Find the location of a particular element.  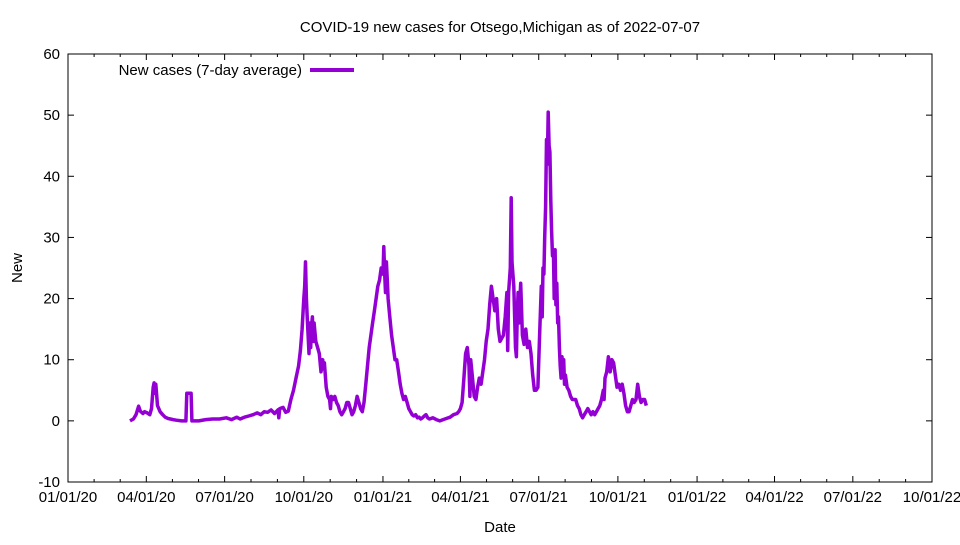

y-tick-label: 40 is located at coordinates (51, 176).